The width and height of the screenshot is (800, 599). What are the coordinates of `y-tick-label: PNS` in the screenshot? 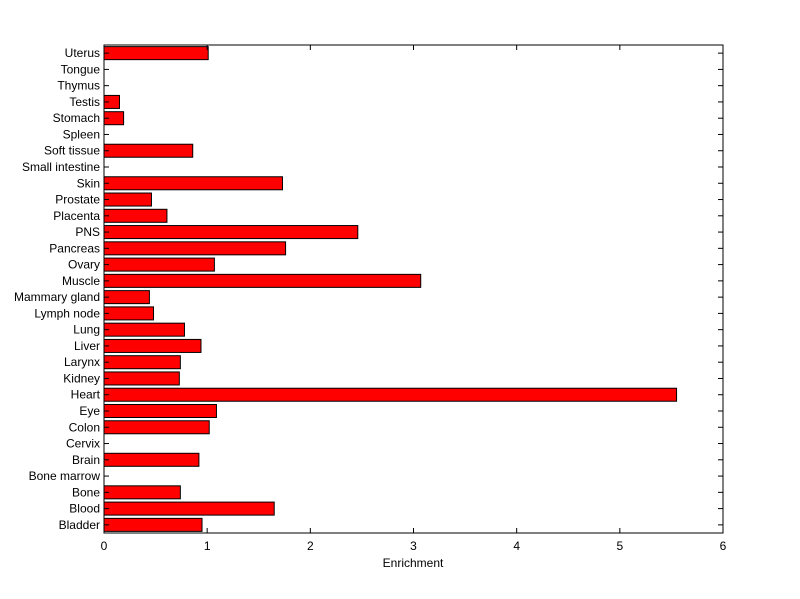 It's located at (87, 232).